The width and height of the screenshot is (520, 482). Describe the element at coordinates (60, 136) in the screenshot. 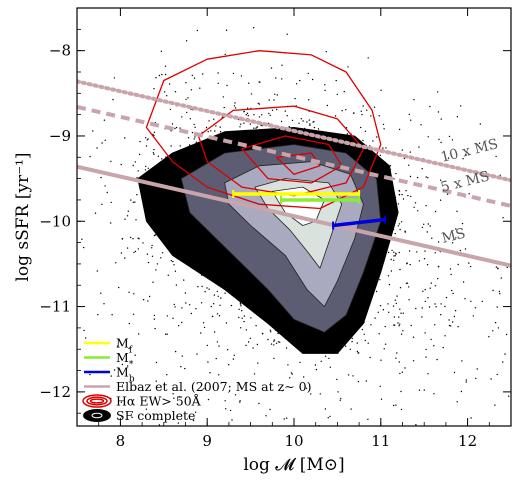

I see `y-tick-label: −9` at that location.